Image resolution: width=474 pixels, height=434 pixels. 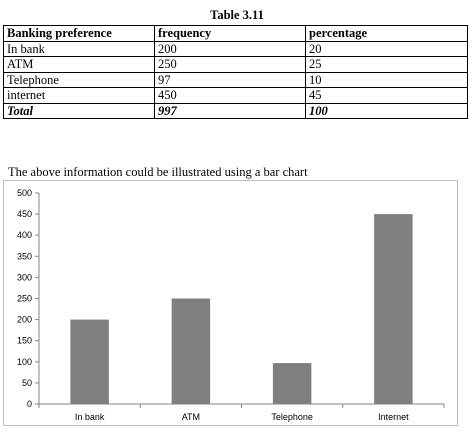 What do you see at coordinates (230, 33) in the screenshot?
I see `header-frequency: frequency` at bounding box center [230, 33].